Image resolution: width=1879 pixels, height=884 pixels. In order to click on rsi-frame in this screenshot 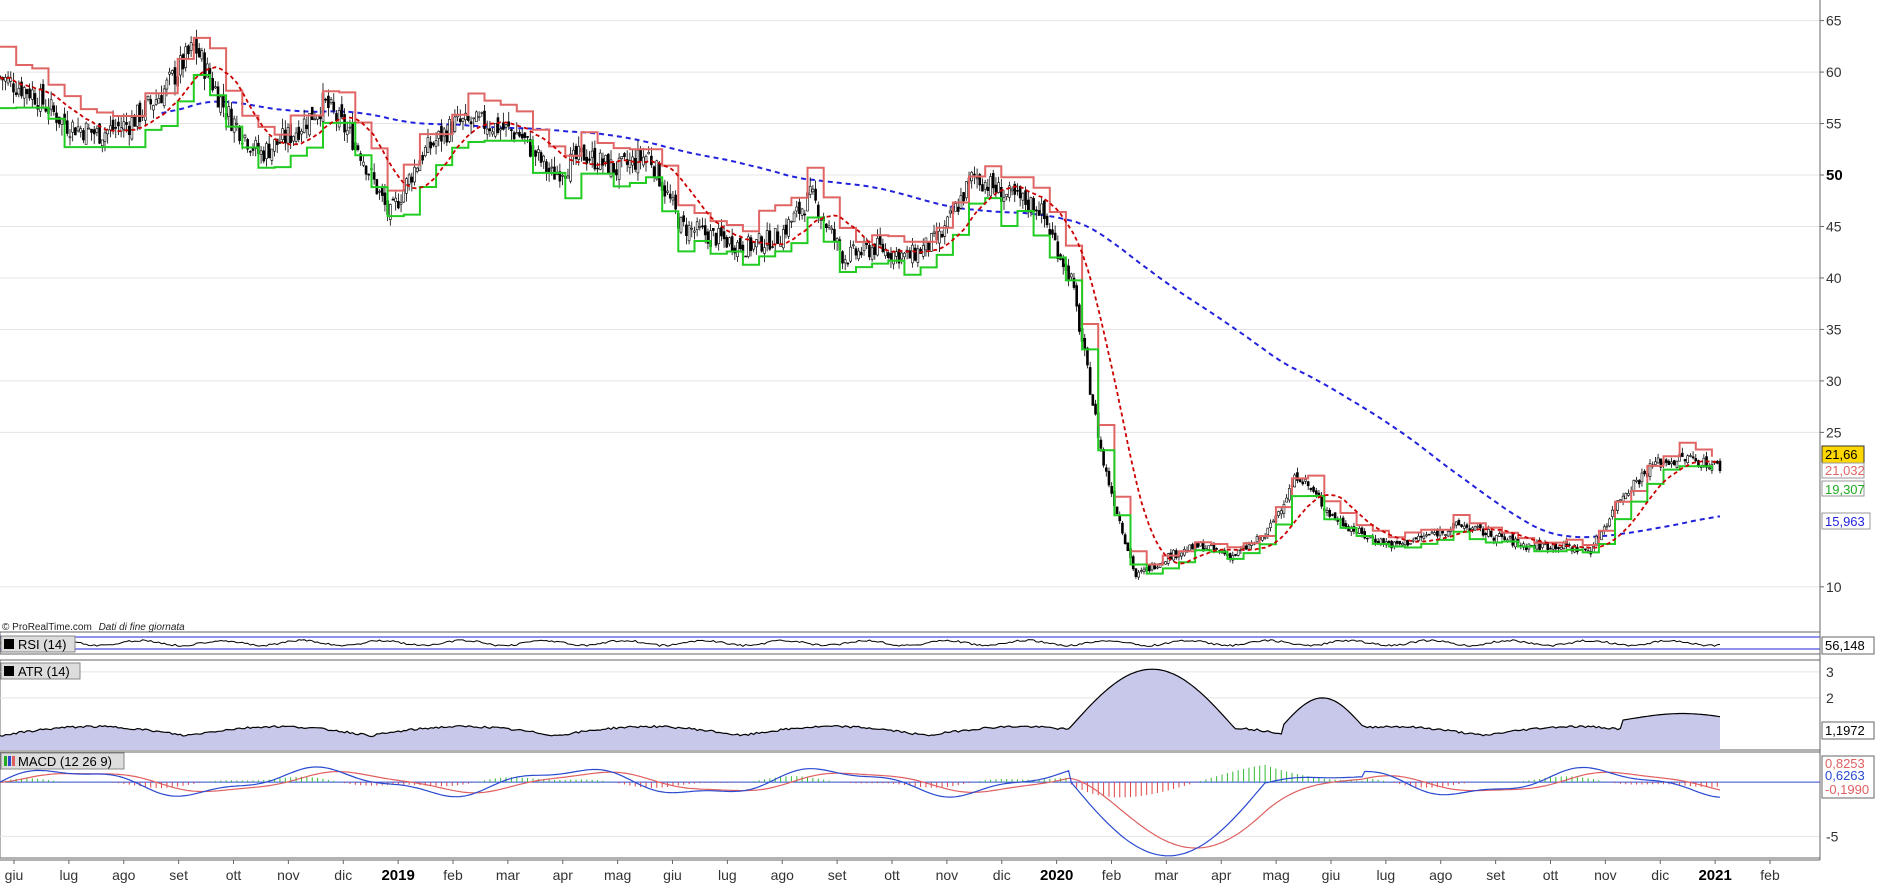, I will do `click(910, 643)`.